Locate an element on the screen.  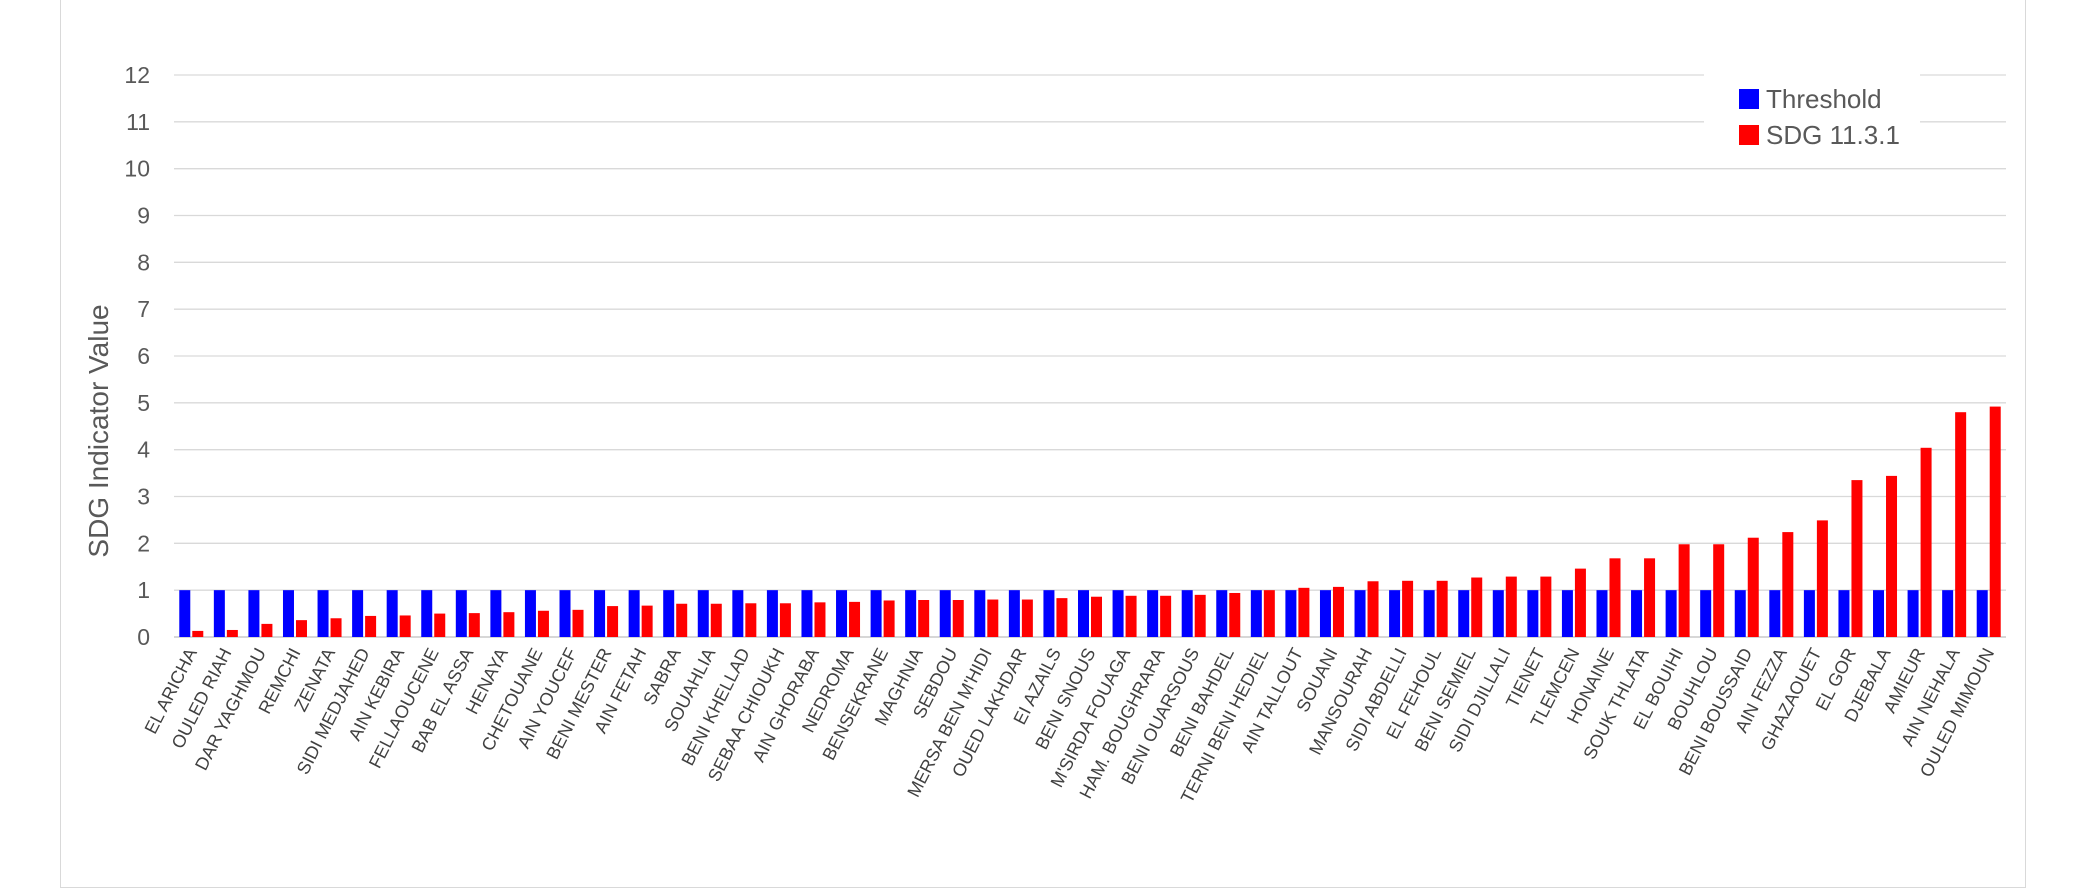
legend-swatch-threshold is located at coordinates (1749, 99).